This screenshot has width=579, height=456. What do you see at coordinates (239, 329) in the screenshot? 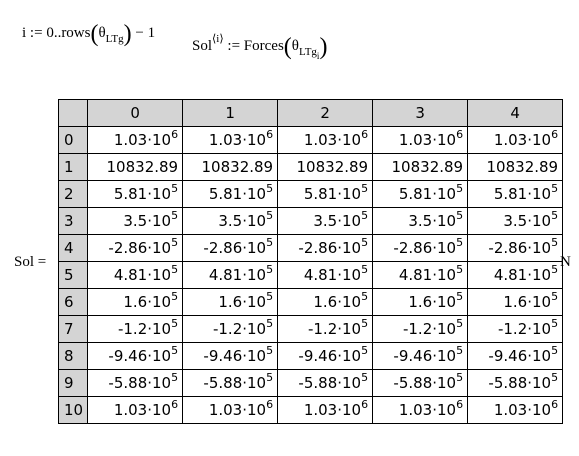
I see `cell-mantissa: -1.2·10` at bounding box center [239, 329].